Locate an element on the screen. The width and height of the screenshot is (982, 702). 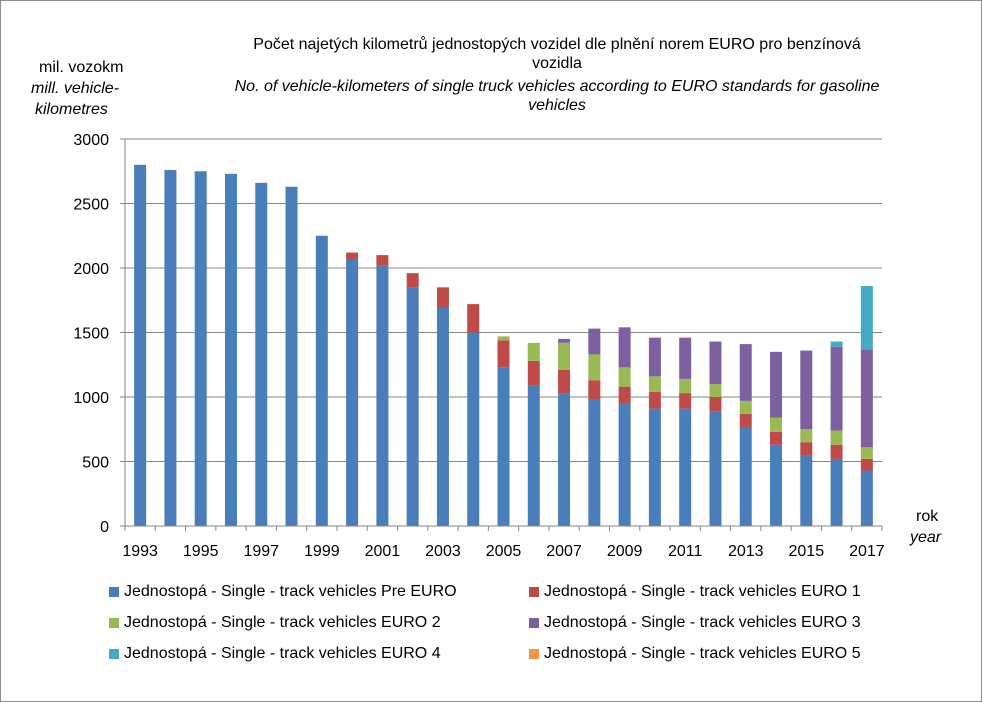
x-axis-label-cz: rok is located at coordinates (927, 516).